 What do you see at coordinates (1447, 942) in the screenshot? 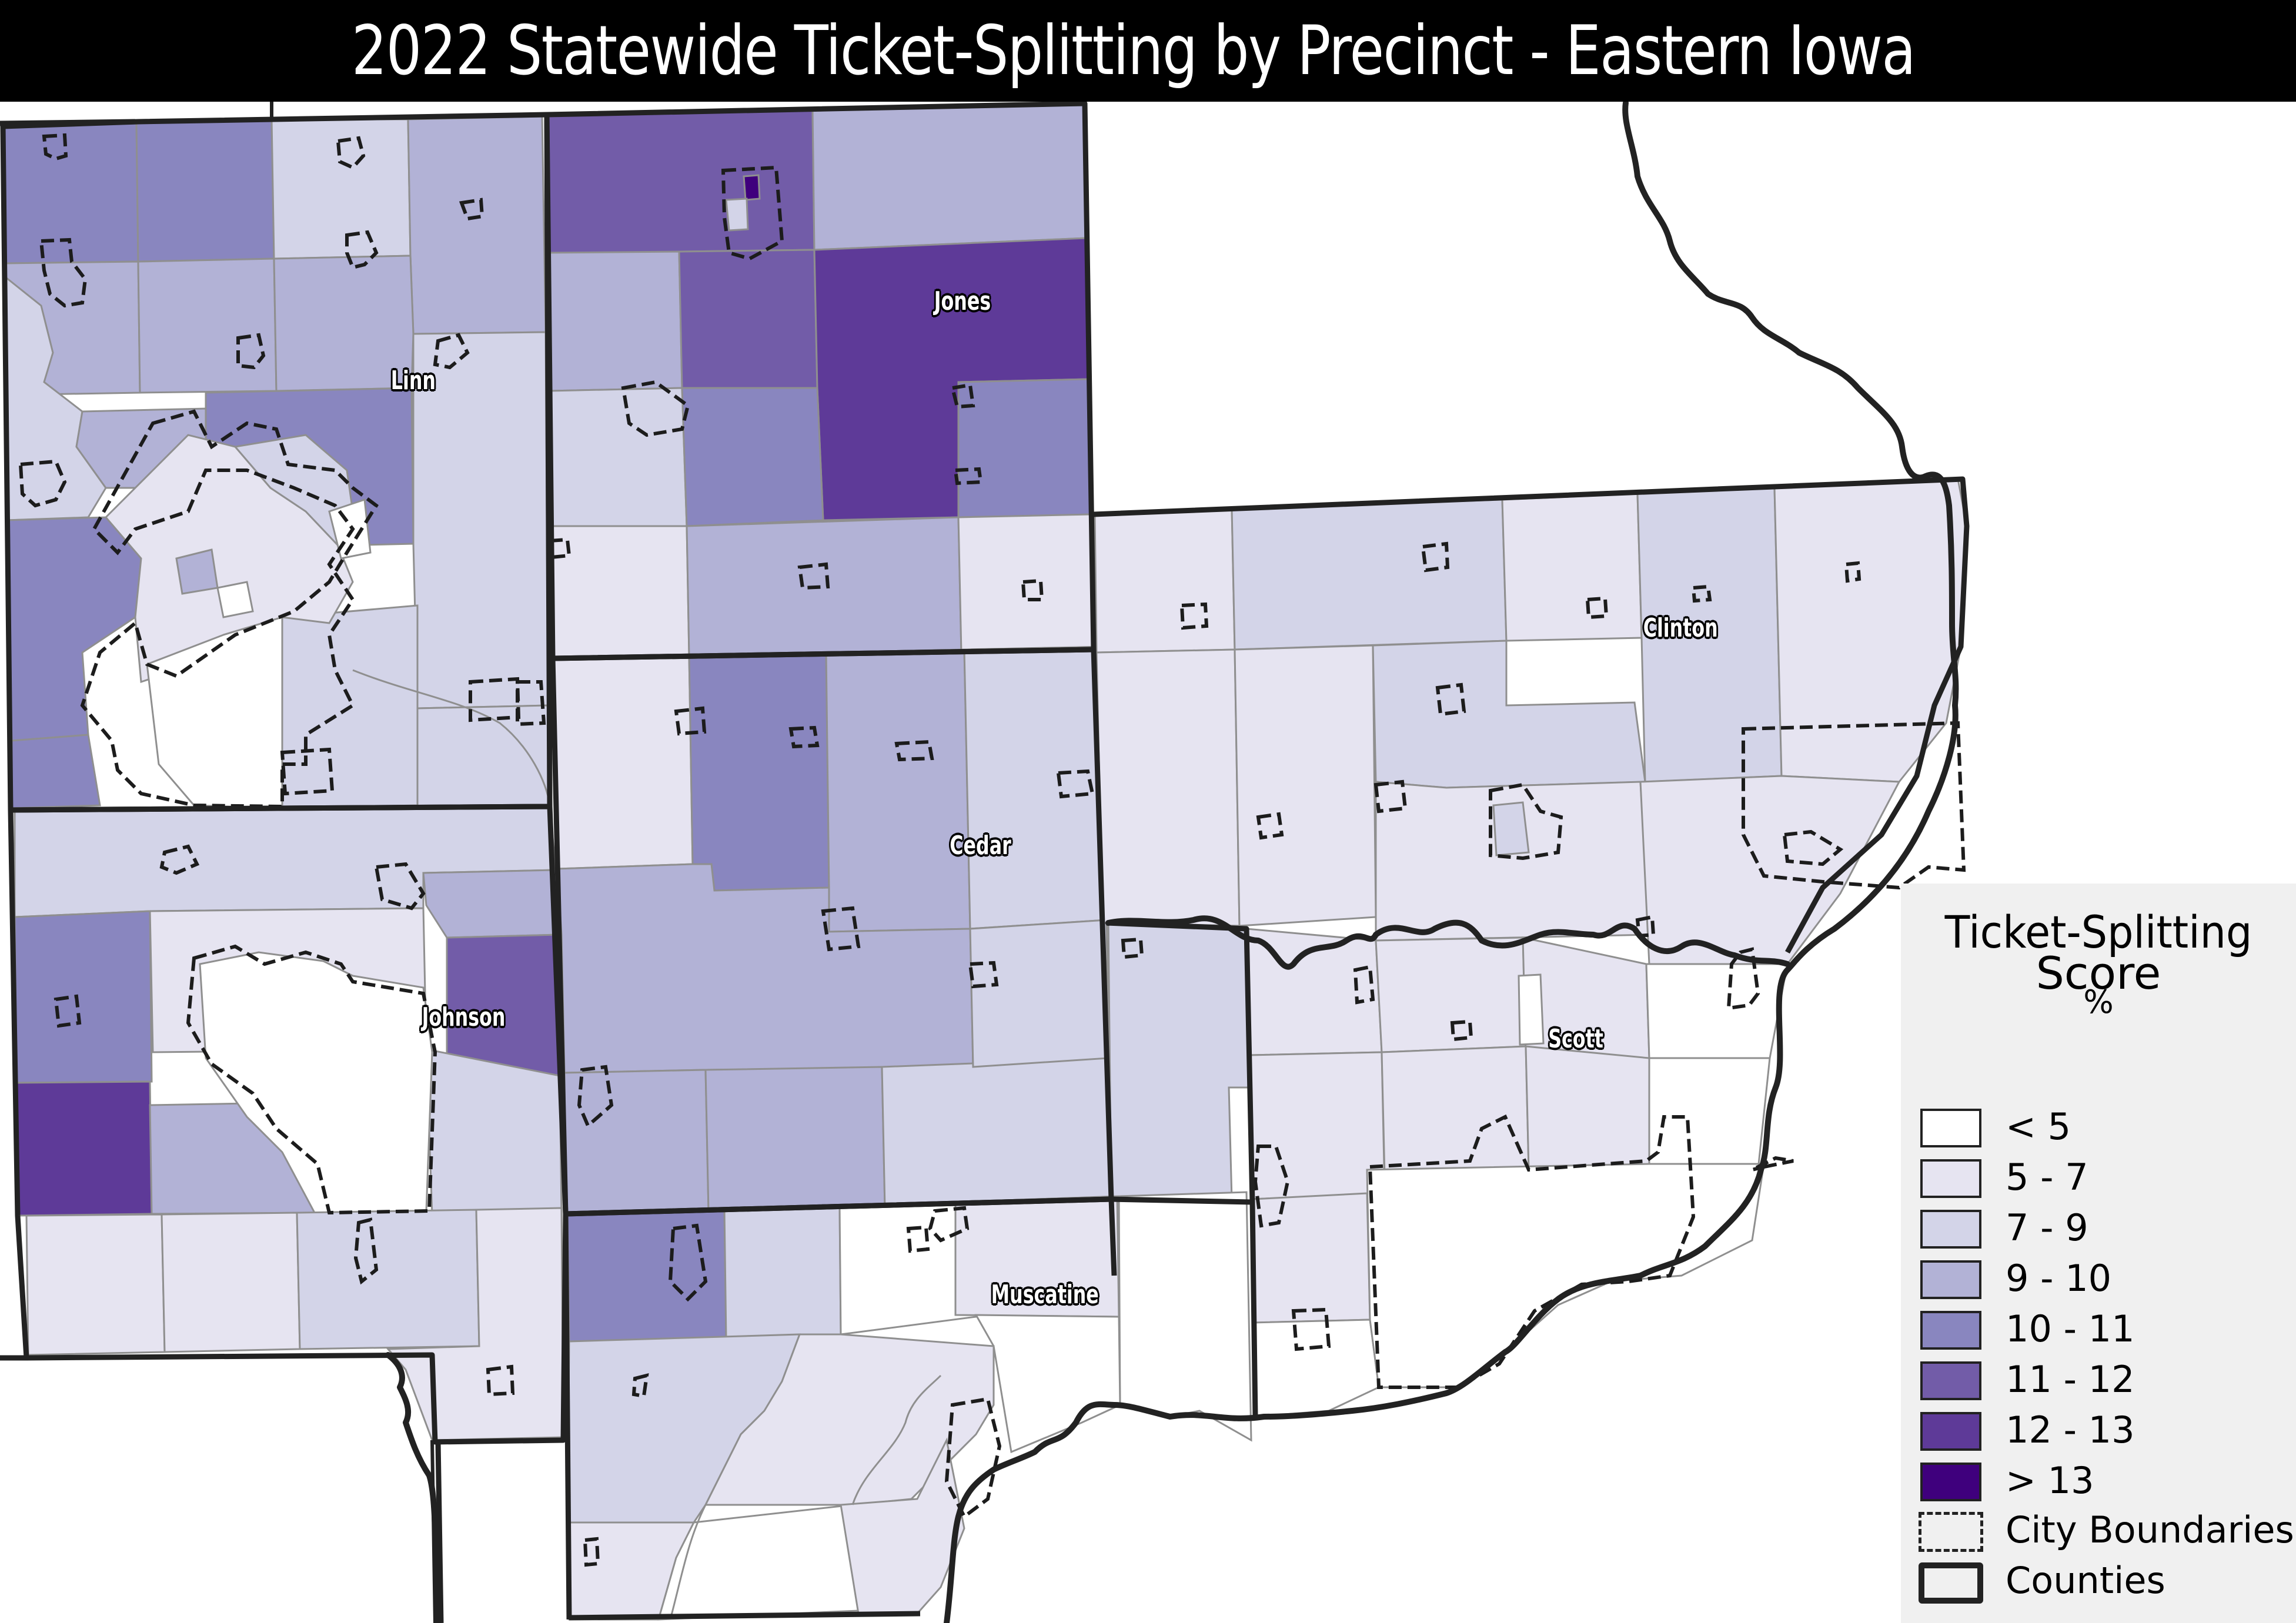
I see `wapsipinicon-river` at bounding box center [1447, 942].